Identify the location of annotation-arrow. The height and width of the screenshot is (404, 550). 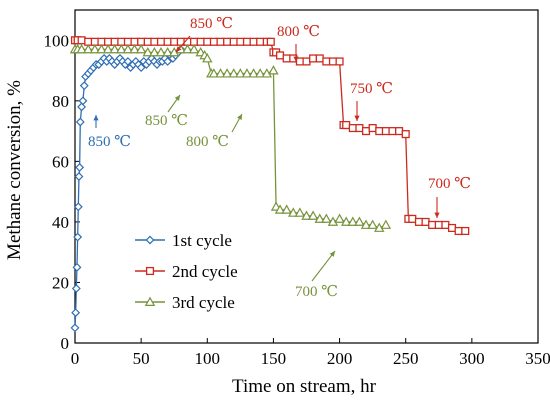
(323, 266).